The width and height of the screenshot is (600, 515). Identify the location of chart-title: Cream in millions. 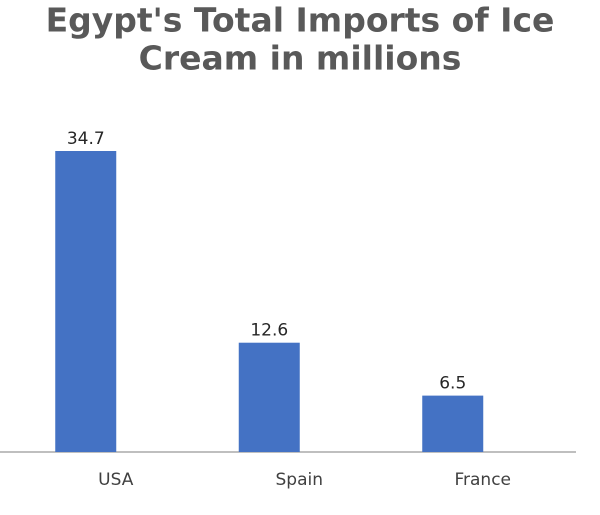
(300, 58).